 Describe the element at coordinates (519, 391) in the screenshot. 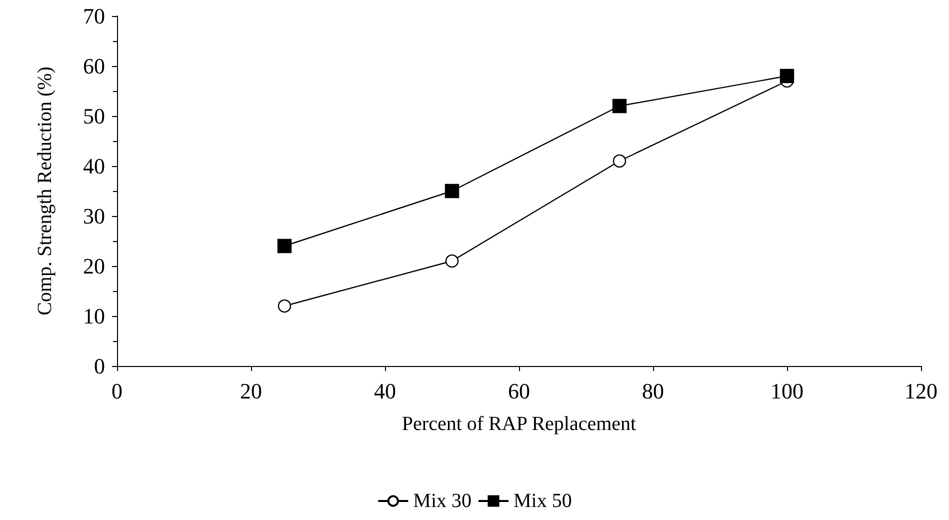

I see `x-tick-label: 60` at that location.